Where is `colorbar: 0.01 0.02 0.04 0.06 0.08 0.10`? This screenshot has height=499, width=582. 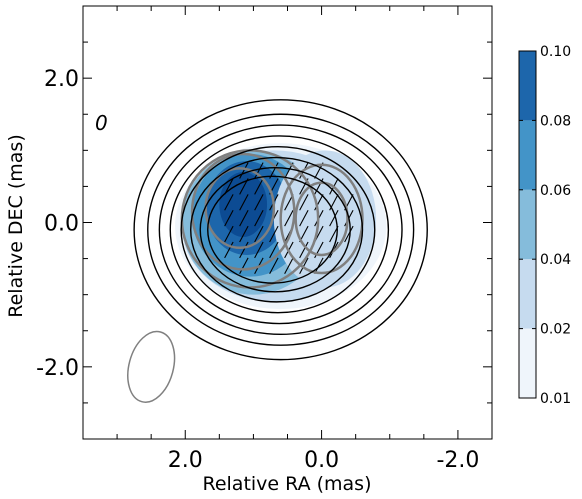
colorbar: 0.01 0.02 0.04 0.06 0.08 0.10 is located at coordinates (544, 225).